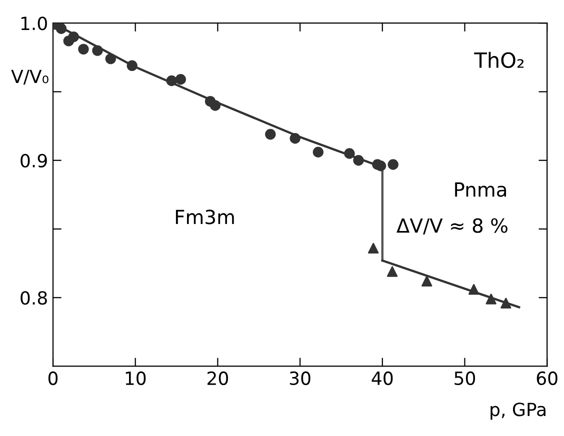  I want to click on x-tick-label: 60, so click(547, 378).